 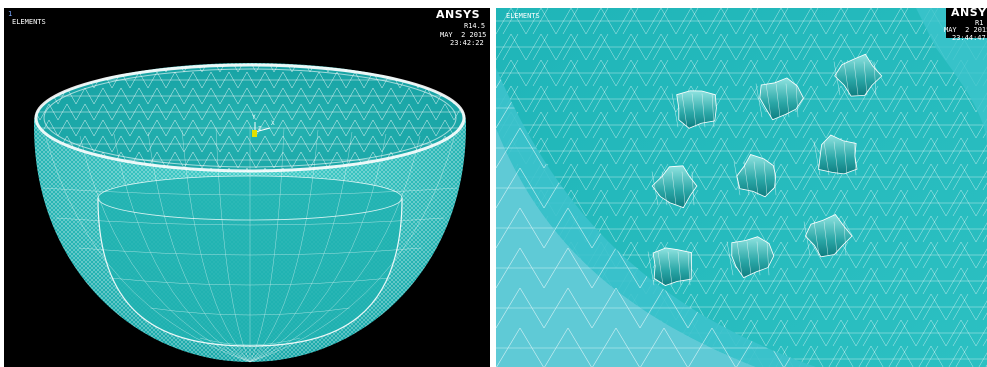 I want to click on axis-x-label: X, so click(x=273, y=123).